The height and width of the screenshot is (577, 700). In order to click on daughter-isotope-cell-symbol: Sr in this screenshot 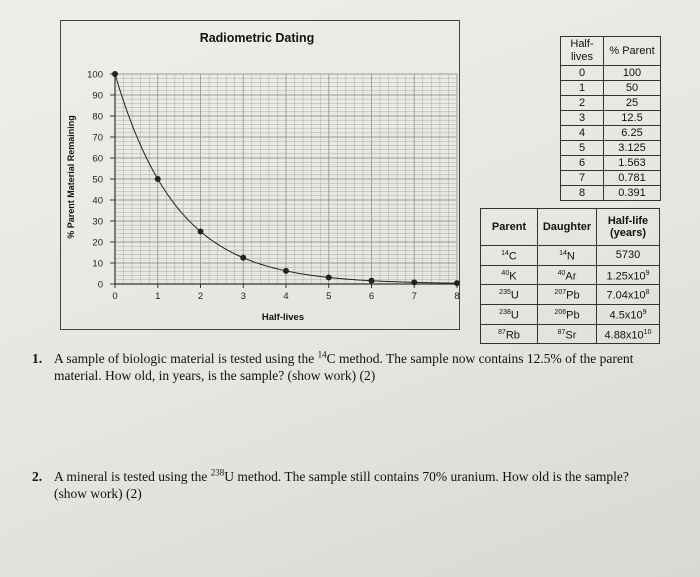, I will do `click(571, 335)`.